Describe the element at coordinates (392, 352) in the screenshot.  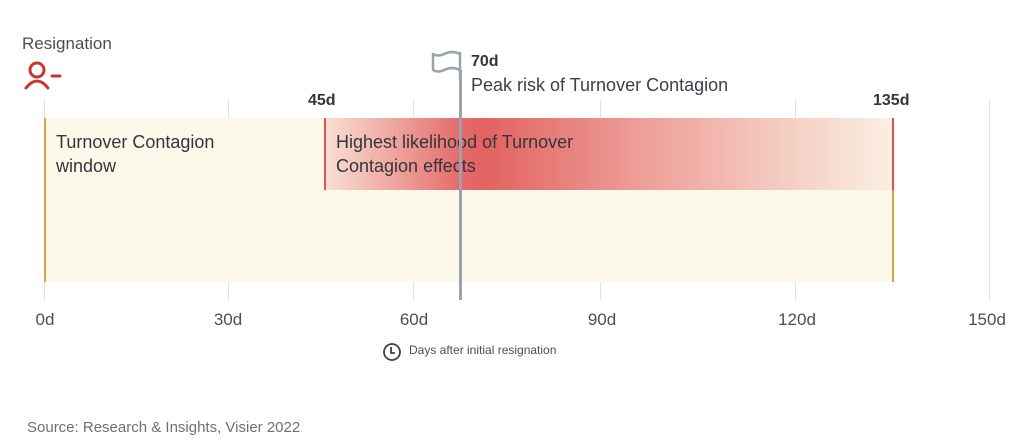
I see `clock-icon` at that location.